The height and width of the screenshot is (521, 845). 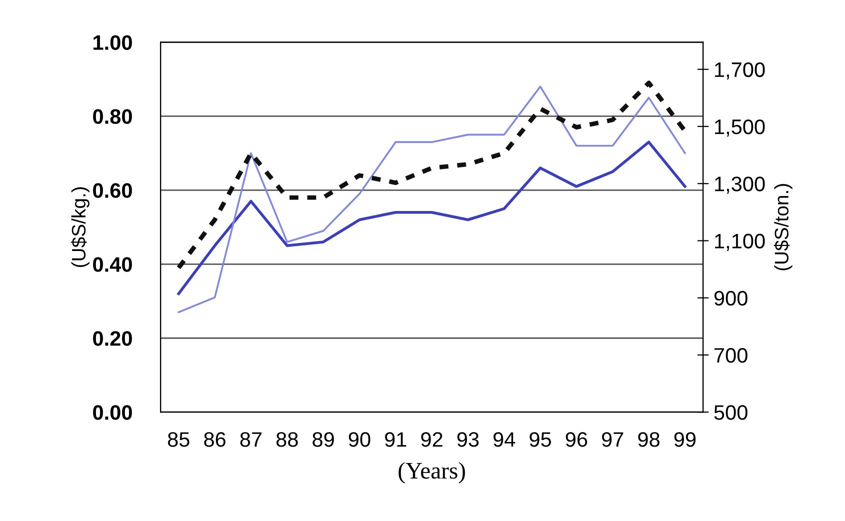 What do you see at coordinates (731, 355) in the screenshot?
I see `y2-tick-label: 700` at bounding box center [731, 355].